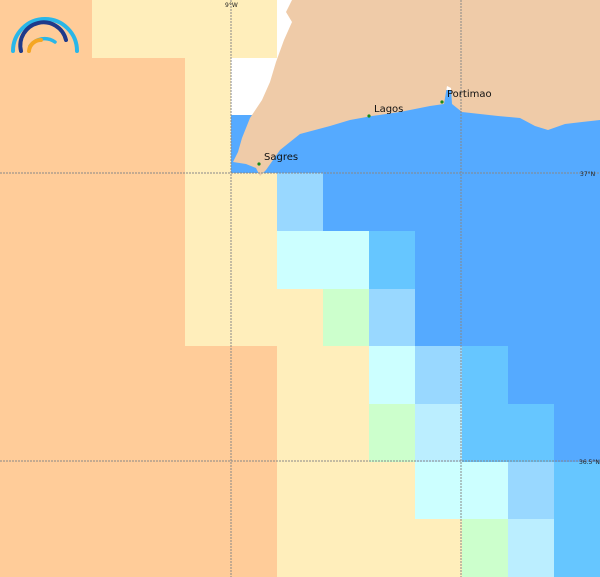  I want to click on city-label: Lagos, so click(388, 109).